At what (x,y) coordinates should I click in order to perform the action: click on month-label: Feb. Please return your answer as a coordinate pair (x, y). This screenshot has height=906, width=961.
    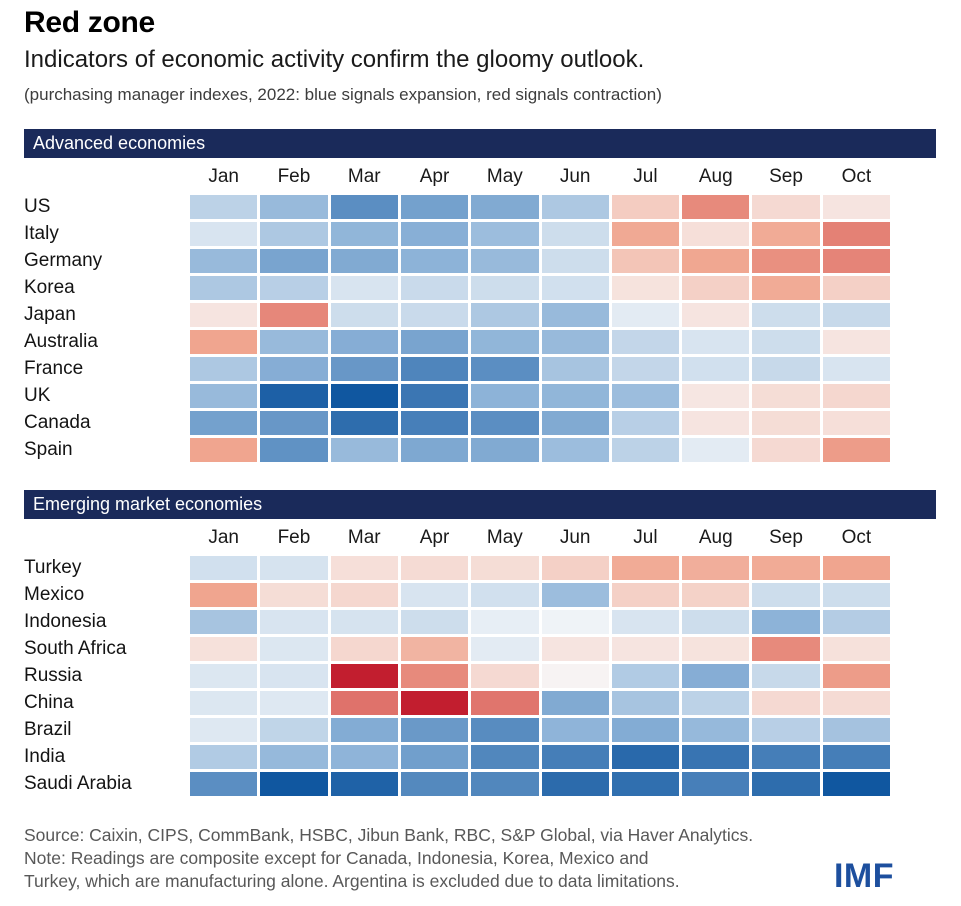
    Looking at the image, I should click on (294, 176).